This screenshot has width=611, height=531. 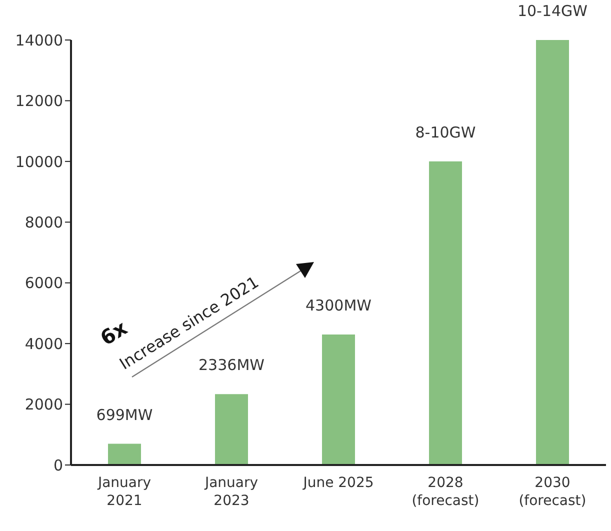 I want to click on y-tick-label: 4000, so click(x=43, y=343).